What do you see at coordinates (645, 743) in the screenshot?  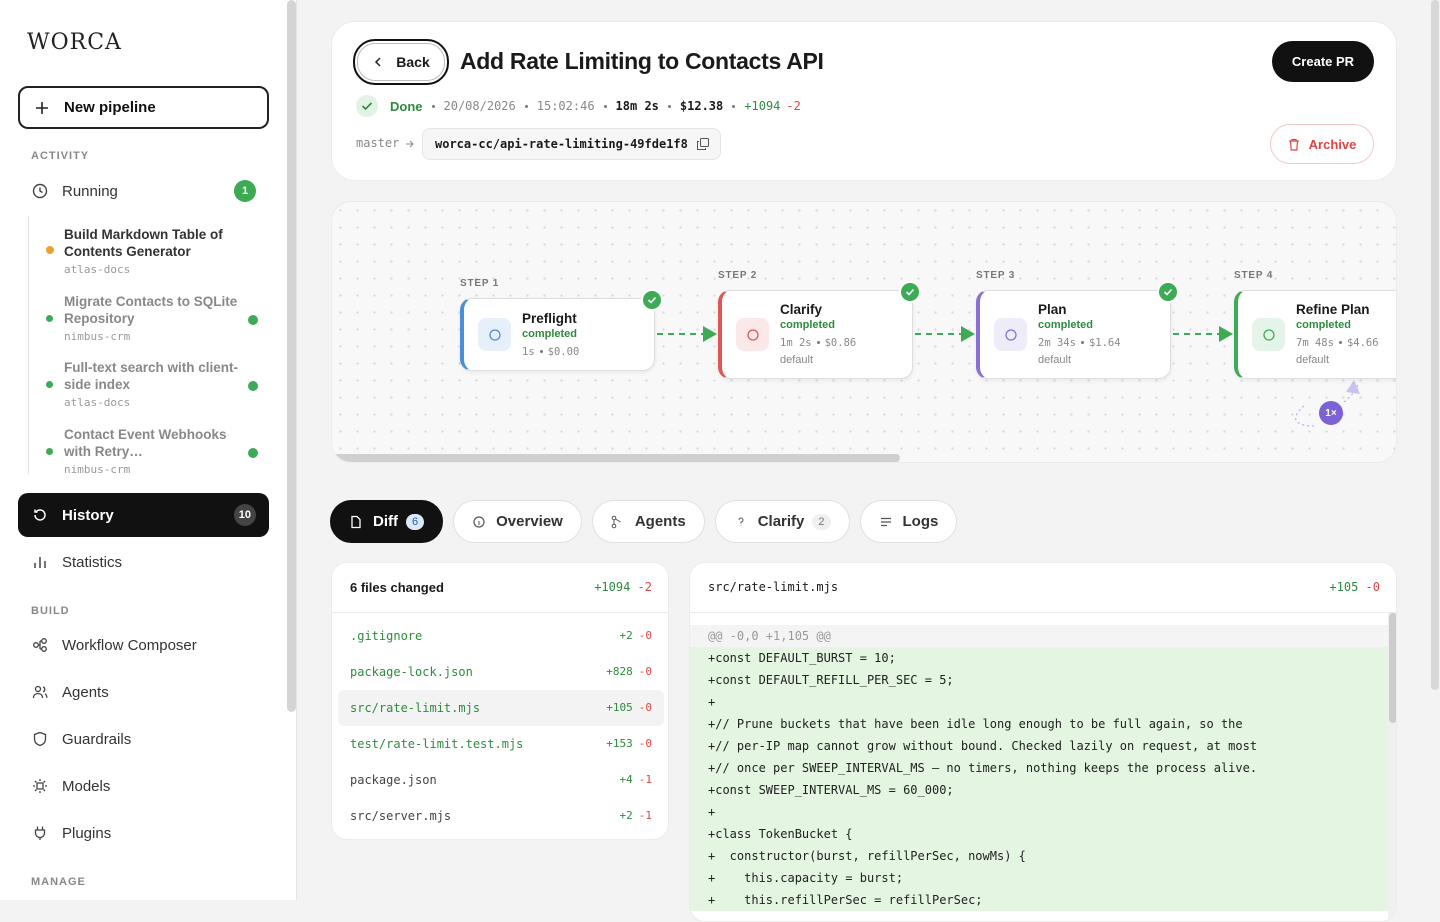 I see `file-removed: -0` at bounding box center [645, 743].